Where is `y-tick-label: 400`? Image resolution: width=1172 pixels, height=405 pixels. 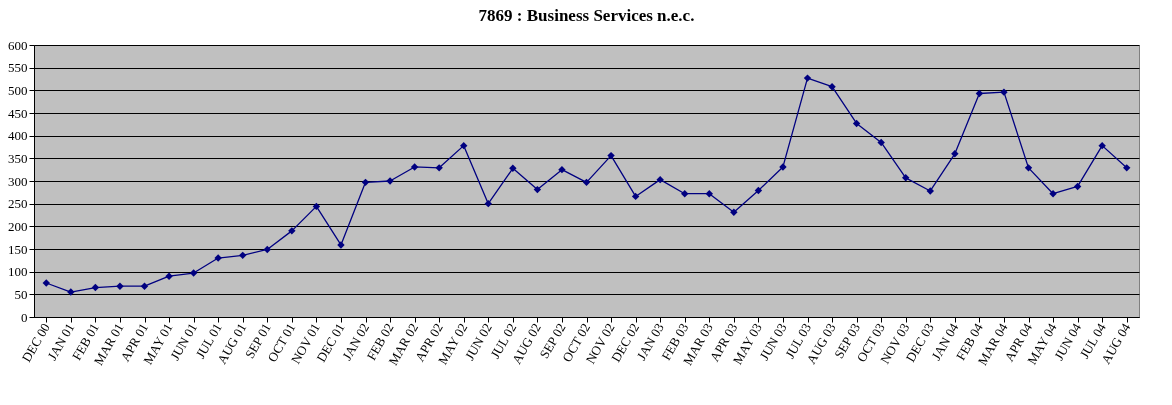 y-tick-label: 400 is located at coordinates (18, 136).